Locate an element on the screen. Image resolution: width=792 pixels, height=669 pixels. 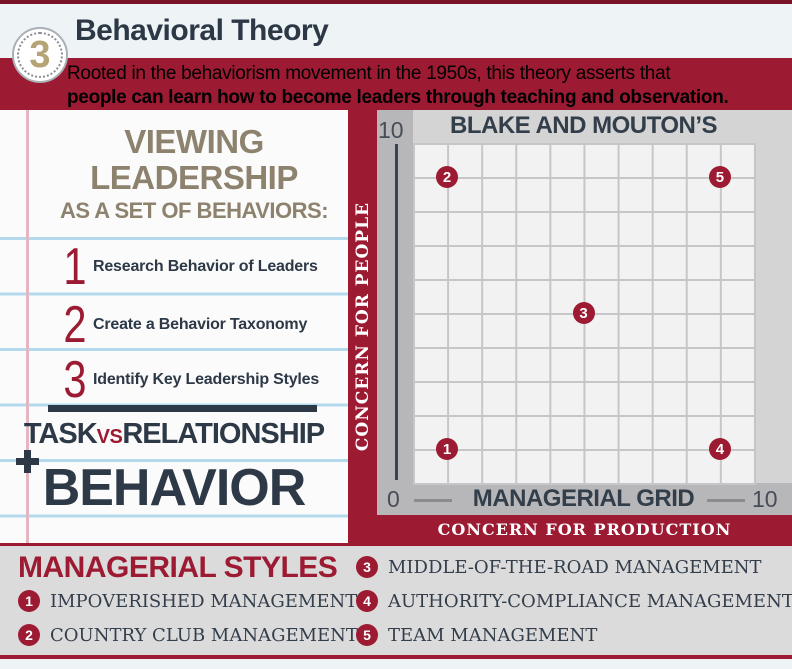
legend-number-badge: 2 is located at coordinates (29, 635).